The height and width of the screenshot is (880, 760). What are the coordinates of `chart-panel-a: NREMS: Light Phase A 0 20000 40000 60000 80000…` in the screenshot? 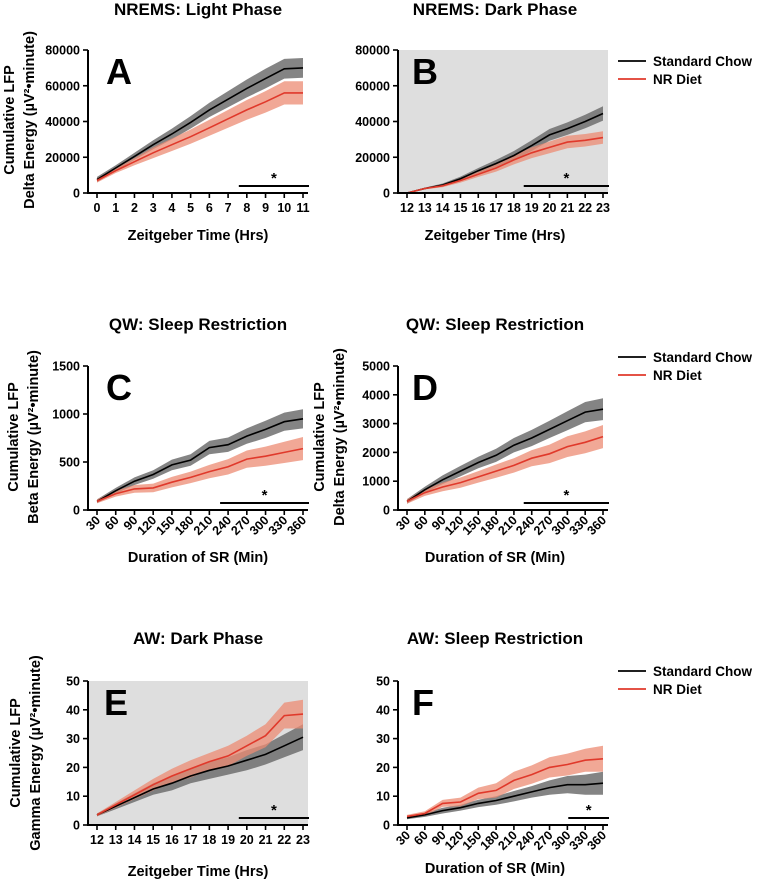 It's located at (156, 122).